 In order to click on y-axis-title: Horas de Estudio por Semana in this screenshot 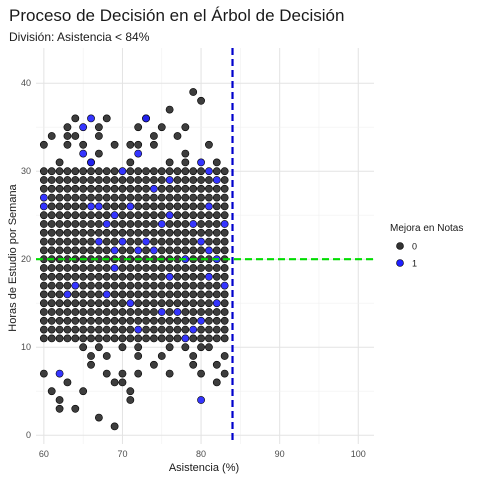, I will do `click(13, 257)`.